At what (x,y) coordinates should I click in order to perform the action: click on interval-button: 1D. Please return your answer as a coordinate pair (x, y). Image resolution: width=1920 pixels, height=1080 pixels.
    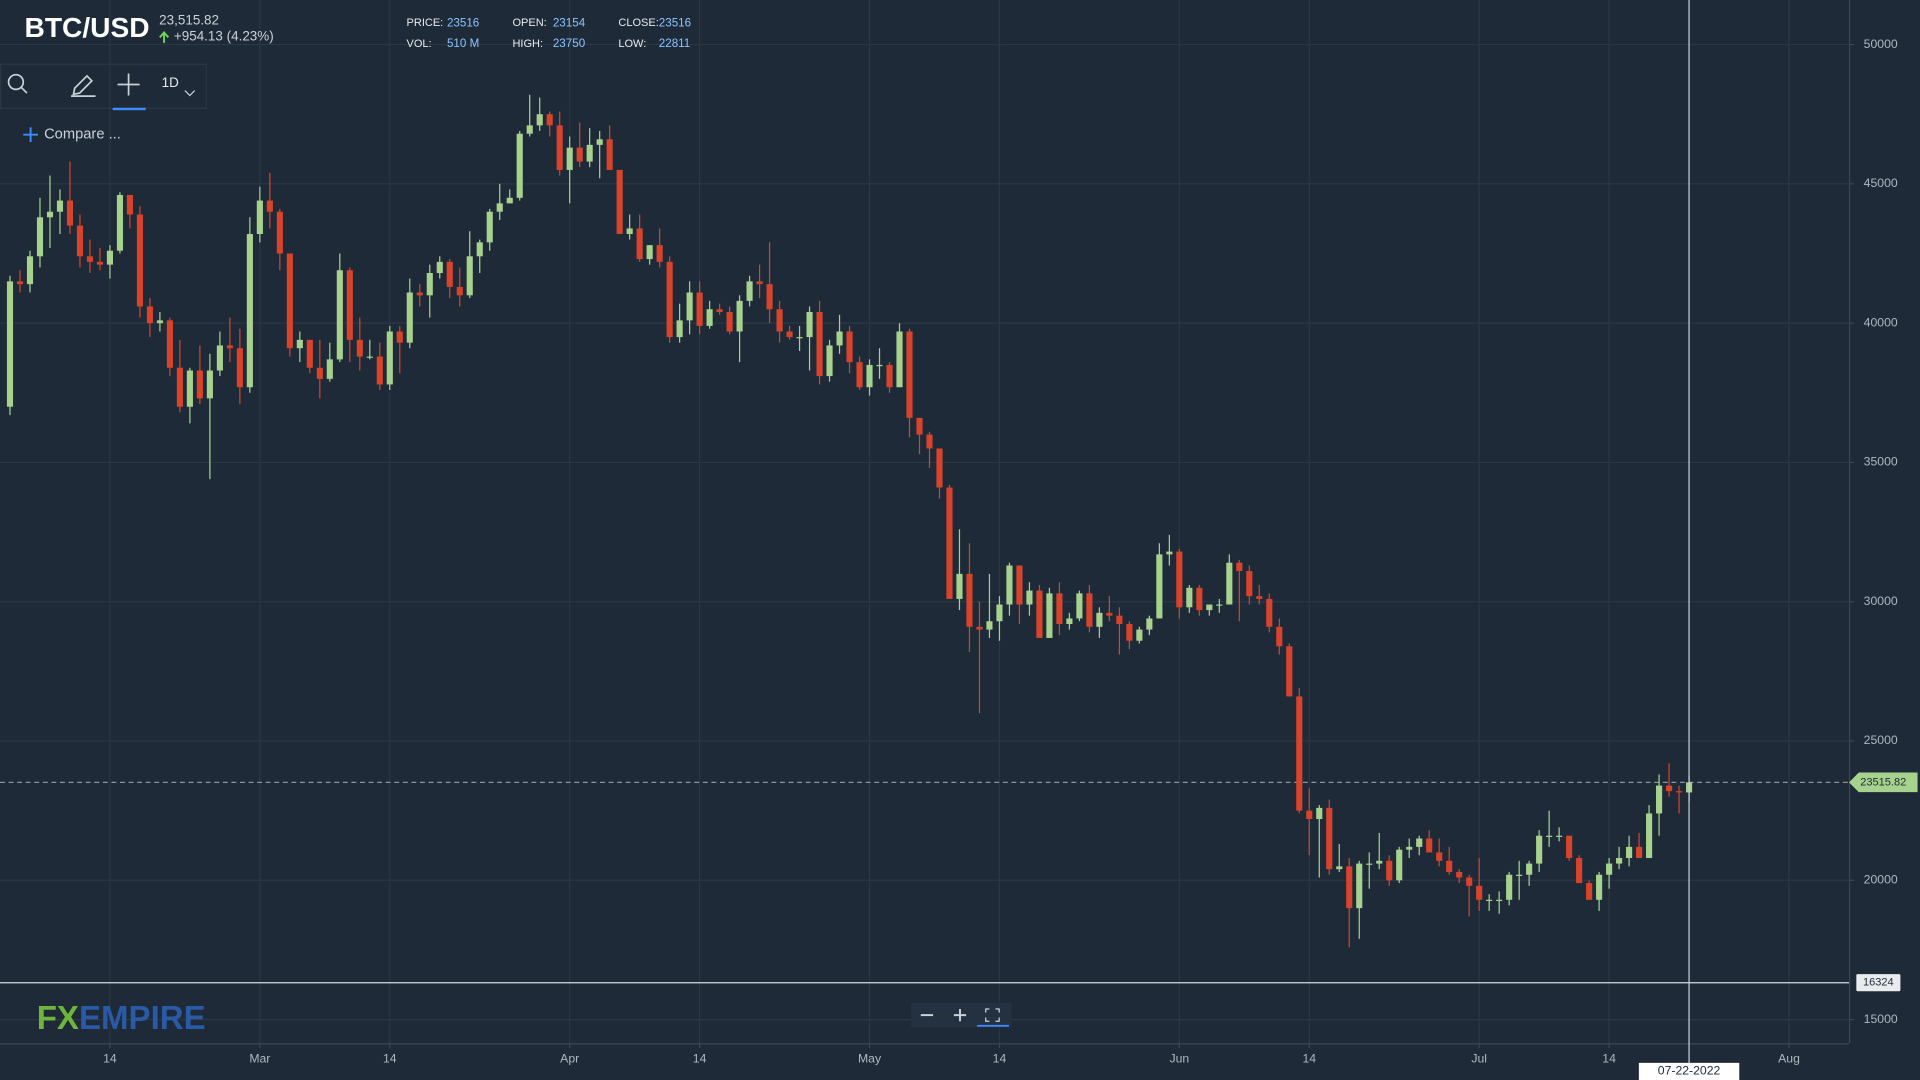
    Looking at the image, I should click on (170, 82).